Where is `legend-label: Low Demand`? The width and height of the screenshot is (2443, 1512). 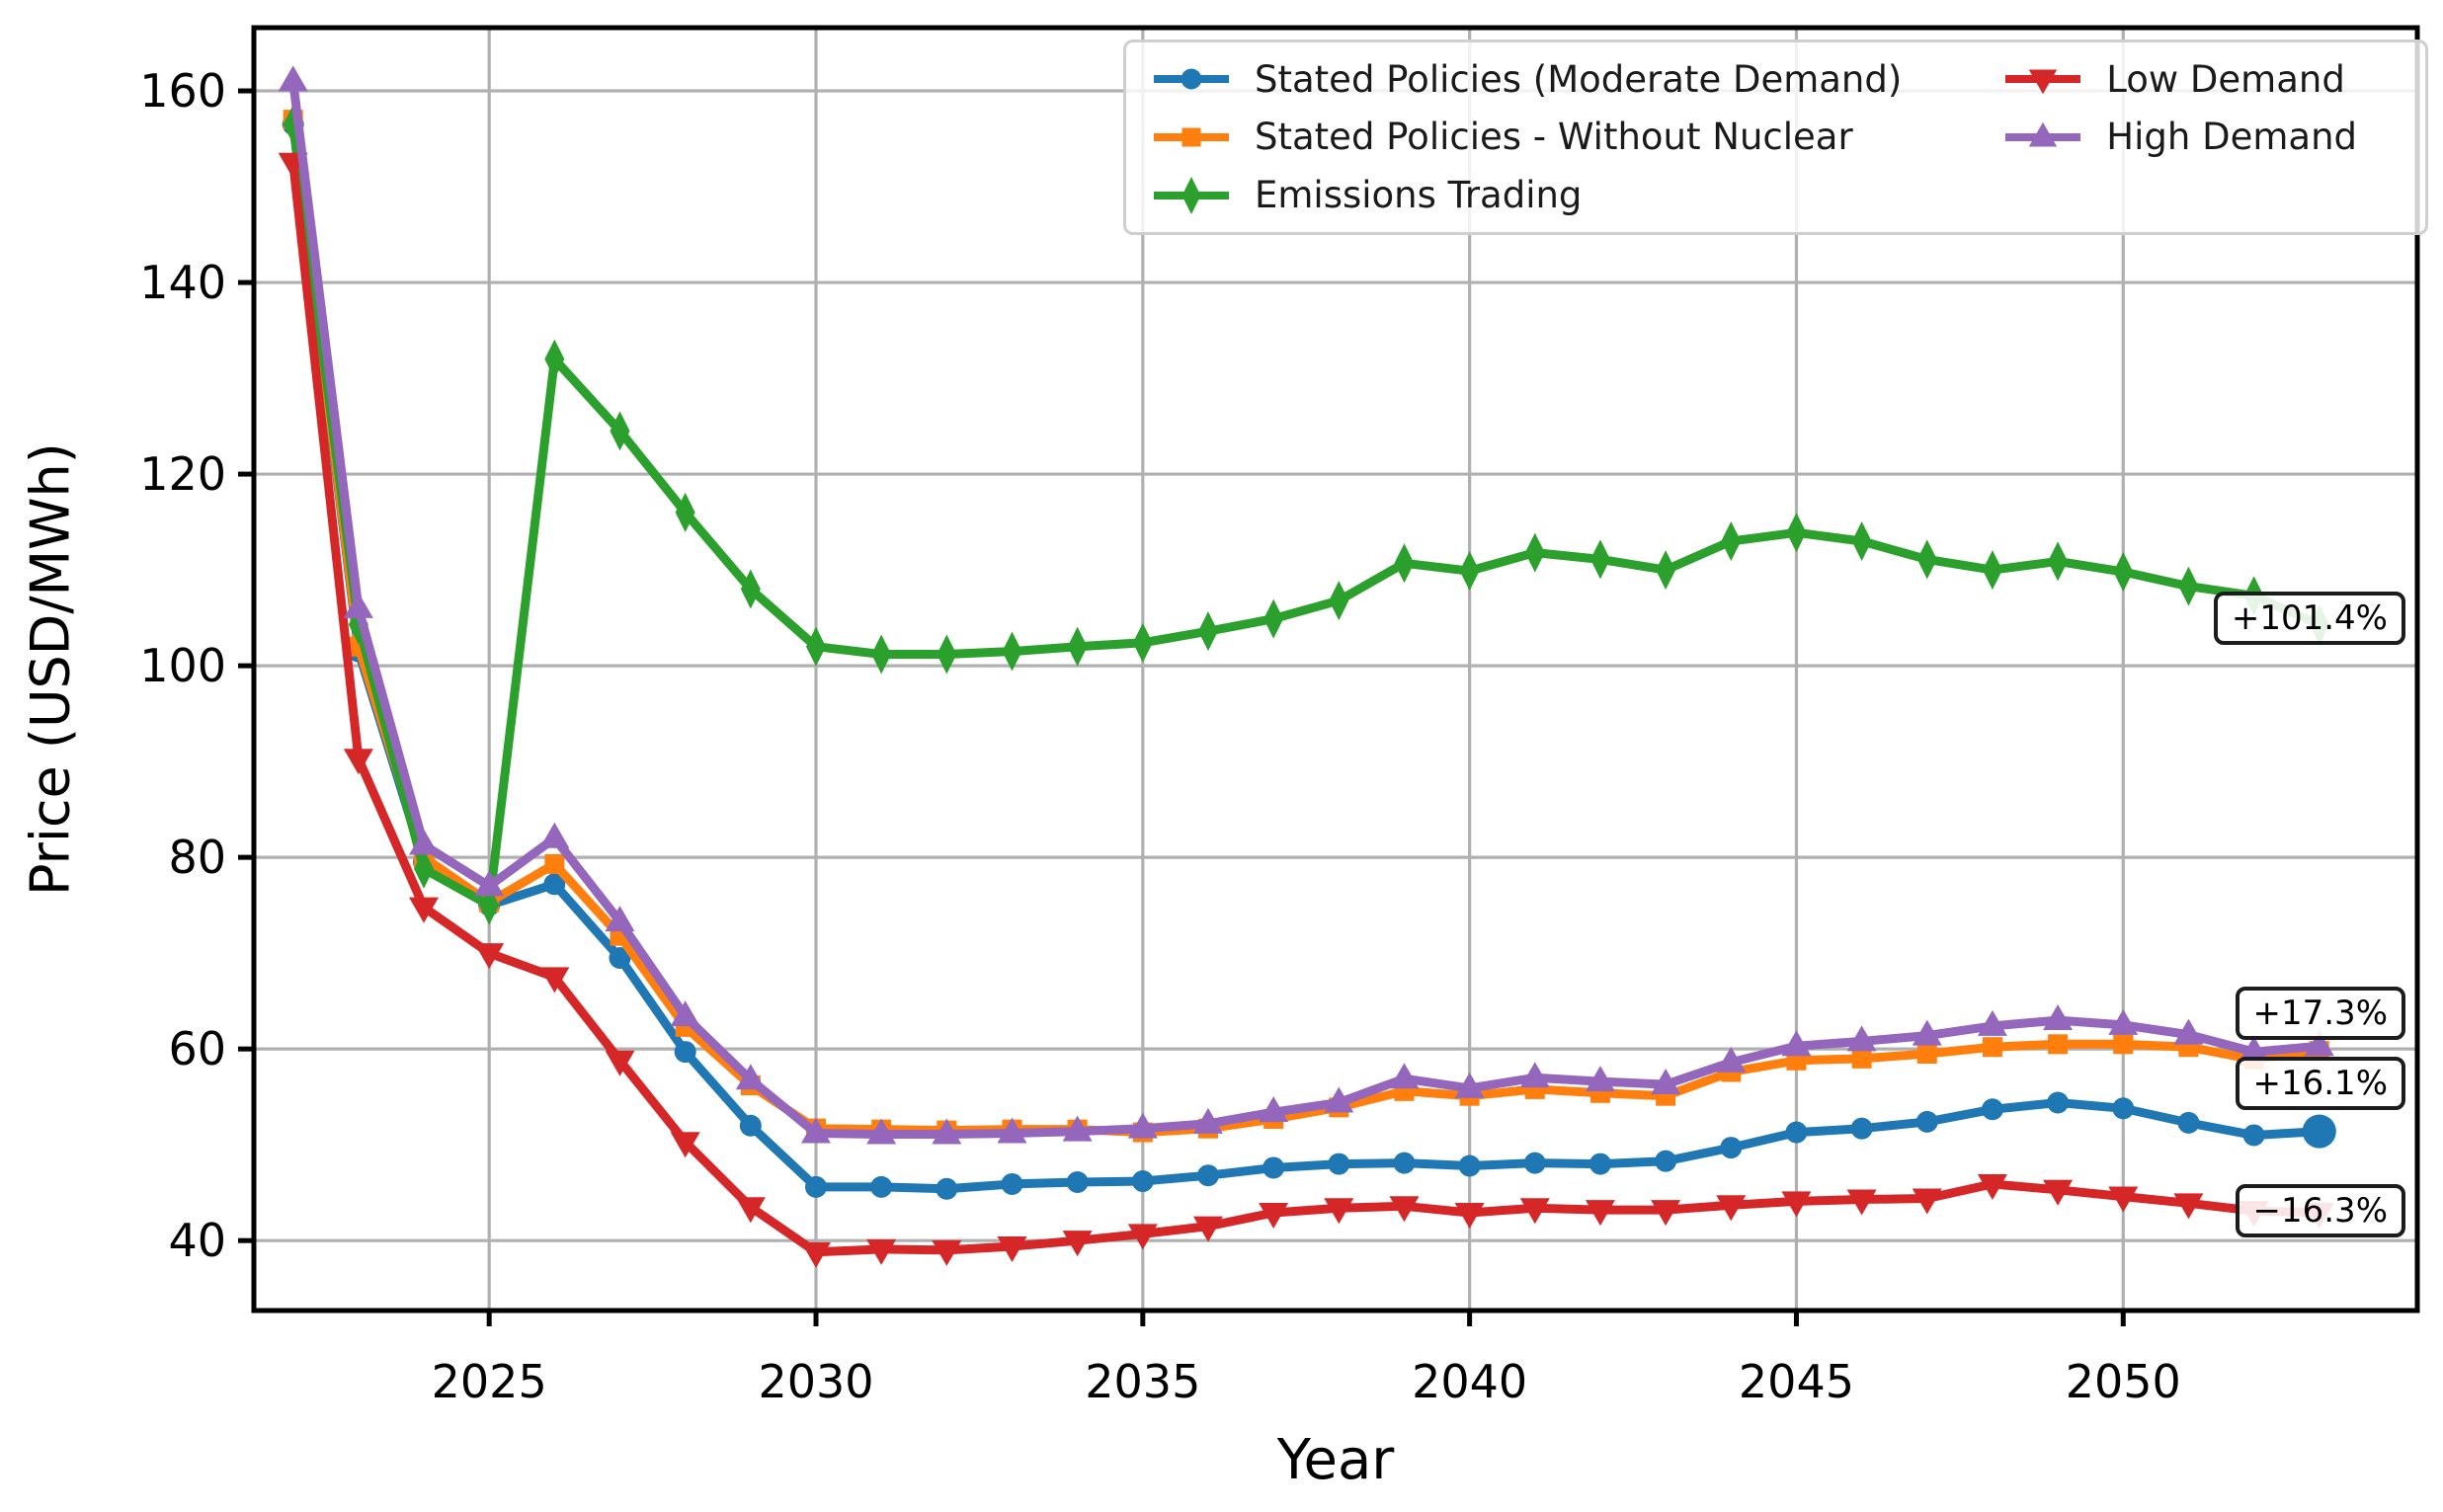 legend-label: Low Demand is located at coordinates (2225, 79).